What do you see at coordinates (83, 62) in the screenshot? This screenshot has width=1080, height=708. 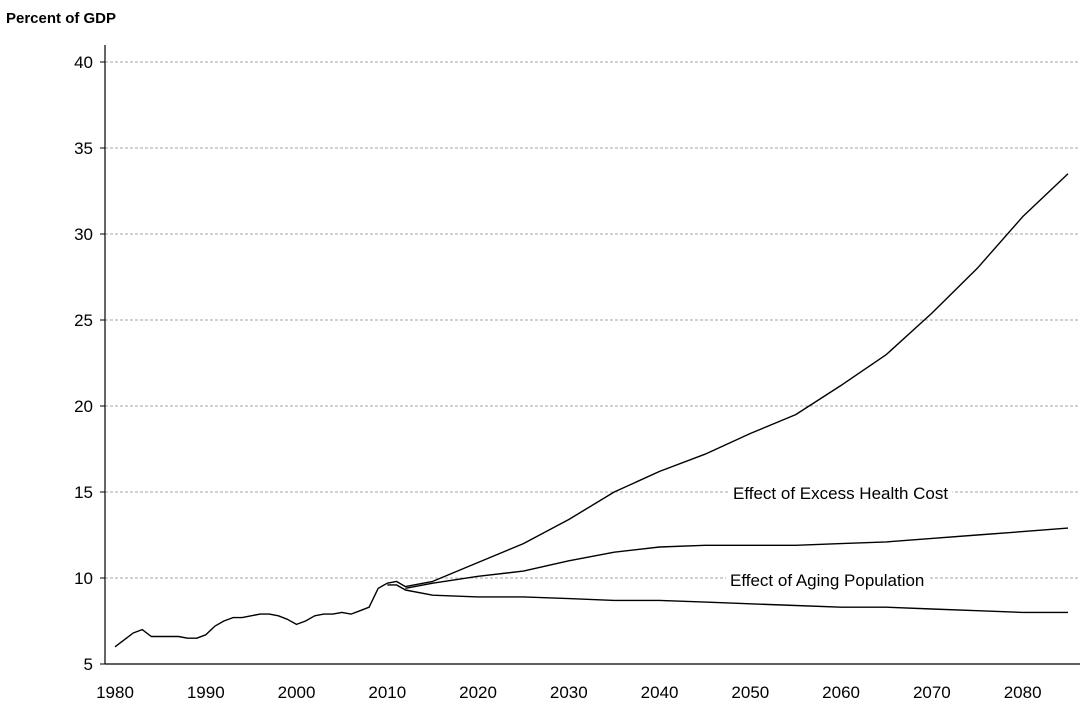 I see `y-tick-label-40: 40` at bounding box center [83, 62].